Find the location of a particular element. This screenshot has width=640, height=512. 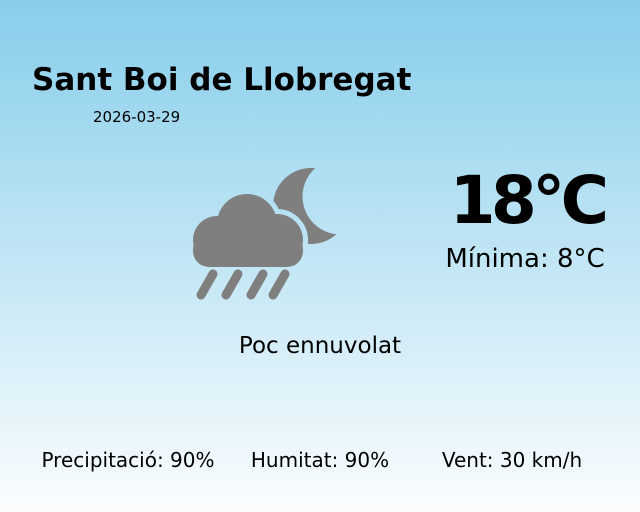

date-label: 2026-03-29 is located at coordinates (137, 117).